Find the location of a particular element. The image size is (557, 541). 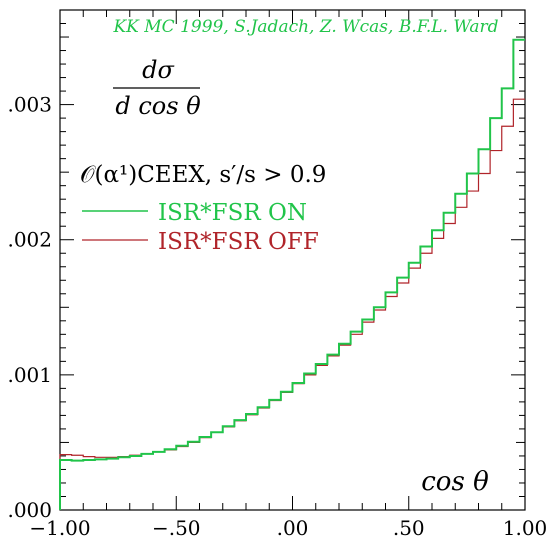

x-axis-label: cos θ is located at coordinates (455, 482).